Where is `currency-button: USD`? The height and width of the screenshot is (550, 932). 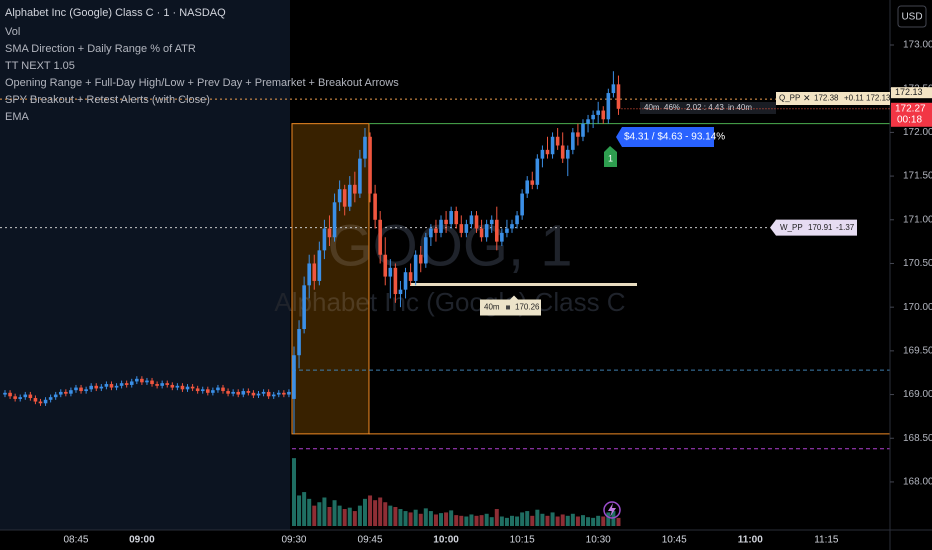
currency-button: USD is located at coordinates (912, 16).